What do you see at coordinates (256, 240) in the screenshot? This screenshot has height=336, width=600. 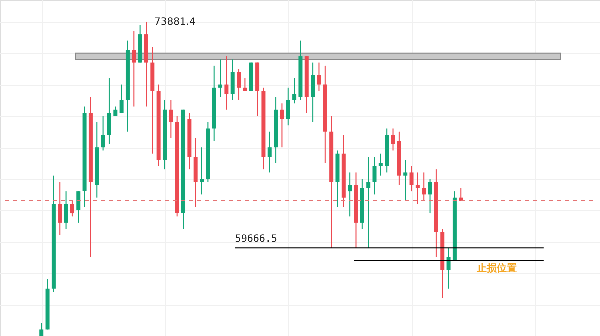 I see `annotation: 59666.5` at bounding box center [256, 240].